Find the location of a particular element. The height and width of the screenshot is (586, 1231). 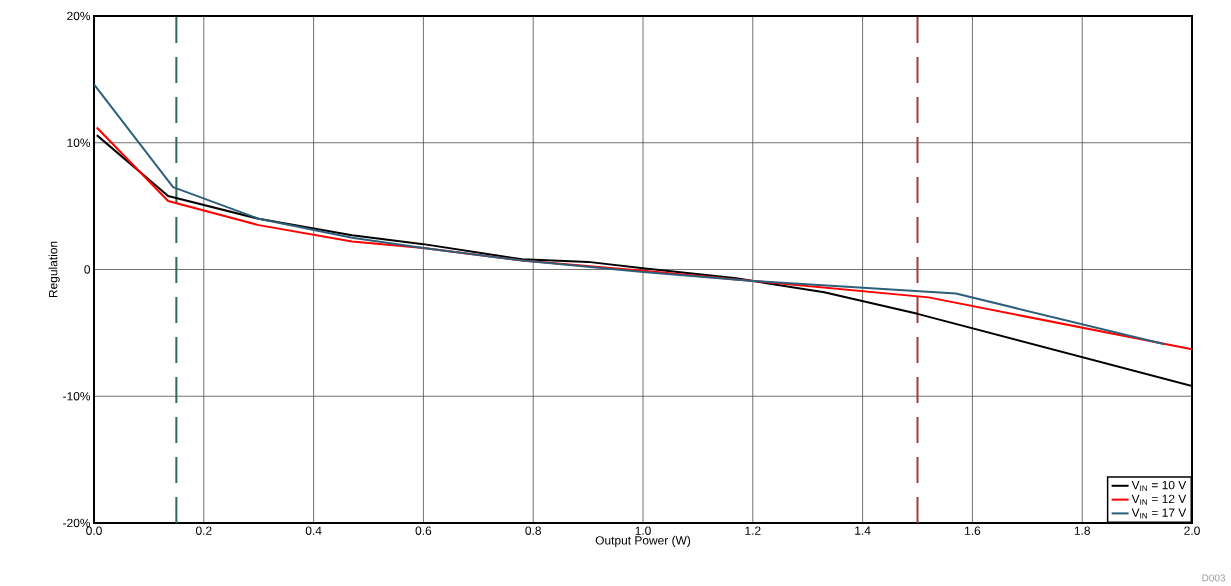

legend-label: V$_{IN}$ = 17 V is located at coordinates (1159, 513).